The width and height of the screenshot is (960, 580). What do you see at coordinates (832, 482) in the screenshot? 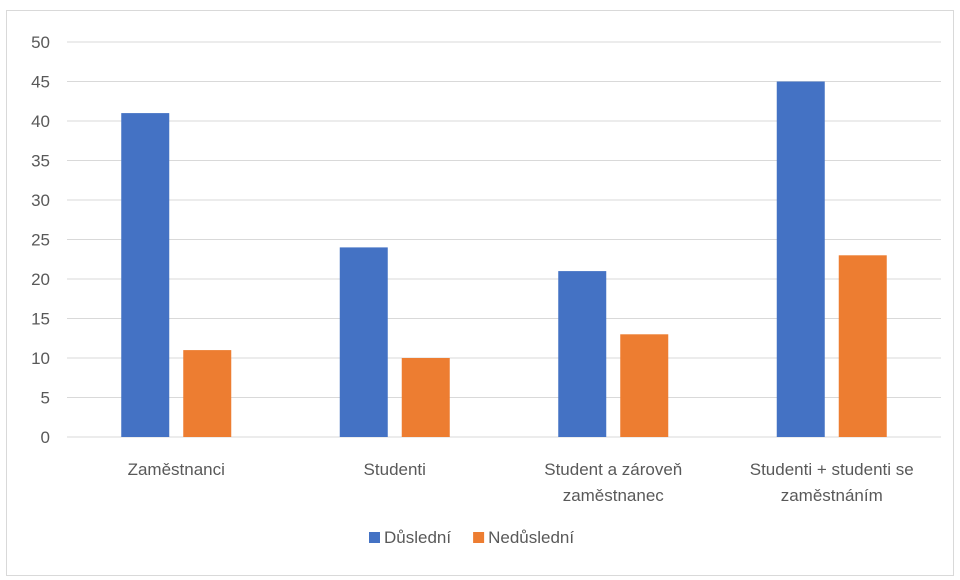
I see `x-tick-label: Studenti + studenti se zaměstnáním` at bounding box center [832, 482].